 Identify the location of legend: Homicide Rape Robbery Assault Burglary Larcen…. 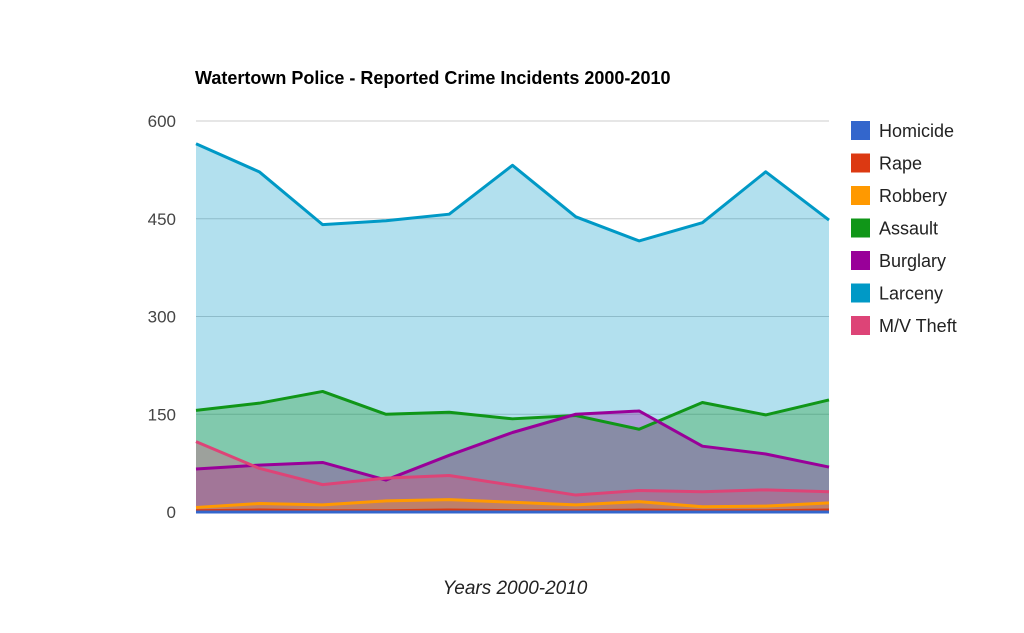
(904, 228).